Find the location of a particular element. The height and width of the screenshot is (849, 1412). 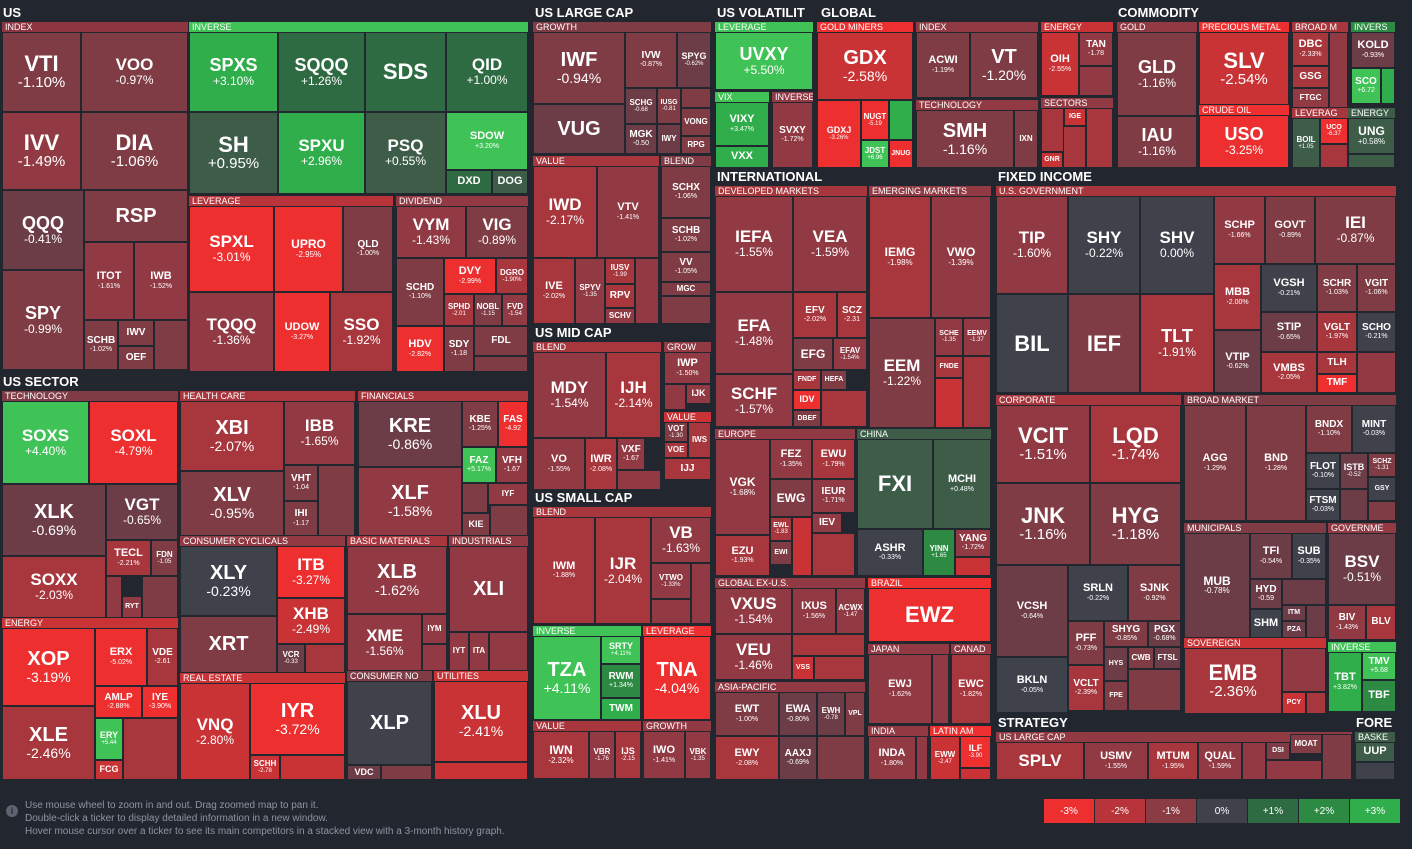

ticker-tile-nobl: NOBL -1.15 is located at coordinates (488, 310).